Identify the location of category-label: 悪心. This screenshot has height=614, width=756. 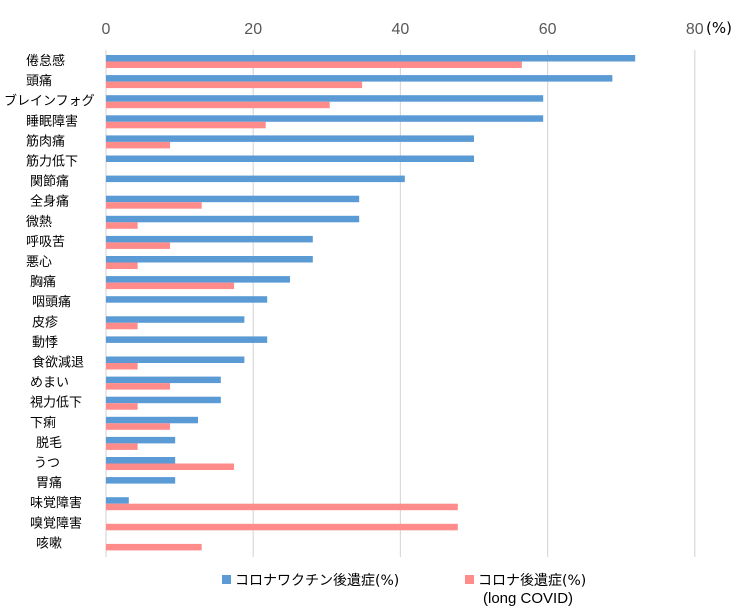
(39, 262).